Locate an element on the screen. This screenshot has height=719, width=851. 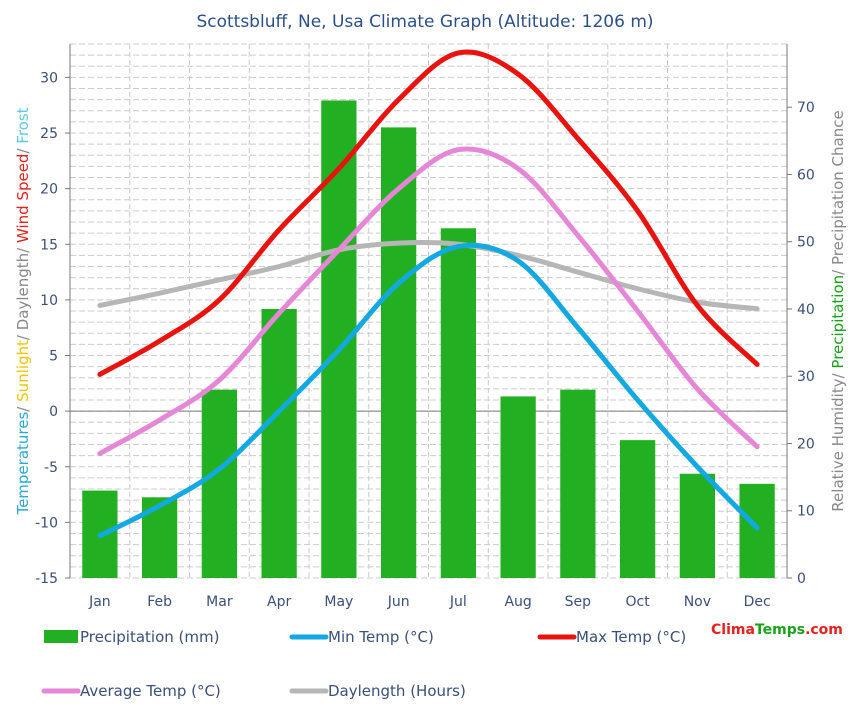
left-tick-label: -10 is located at coordinates (46, 523).